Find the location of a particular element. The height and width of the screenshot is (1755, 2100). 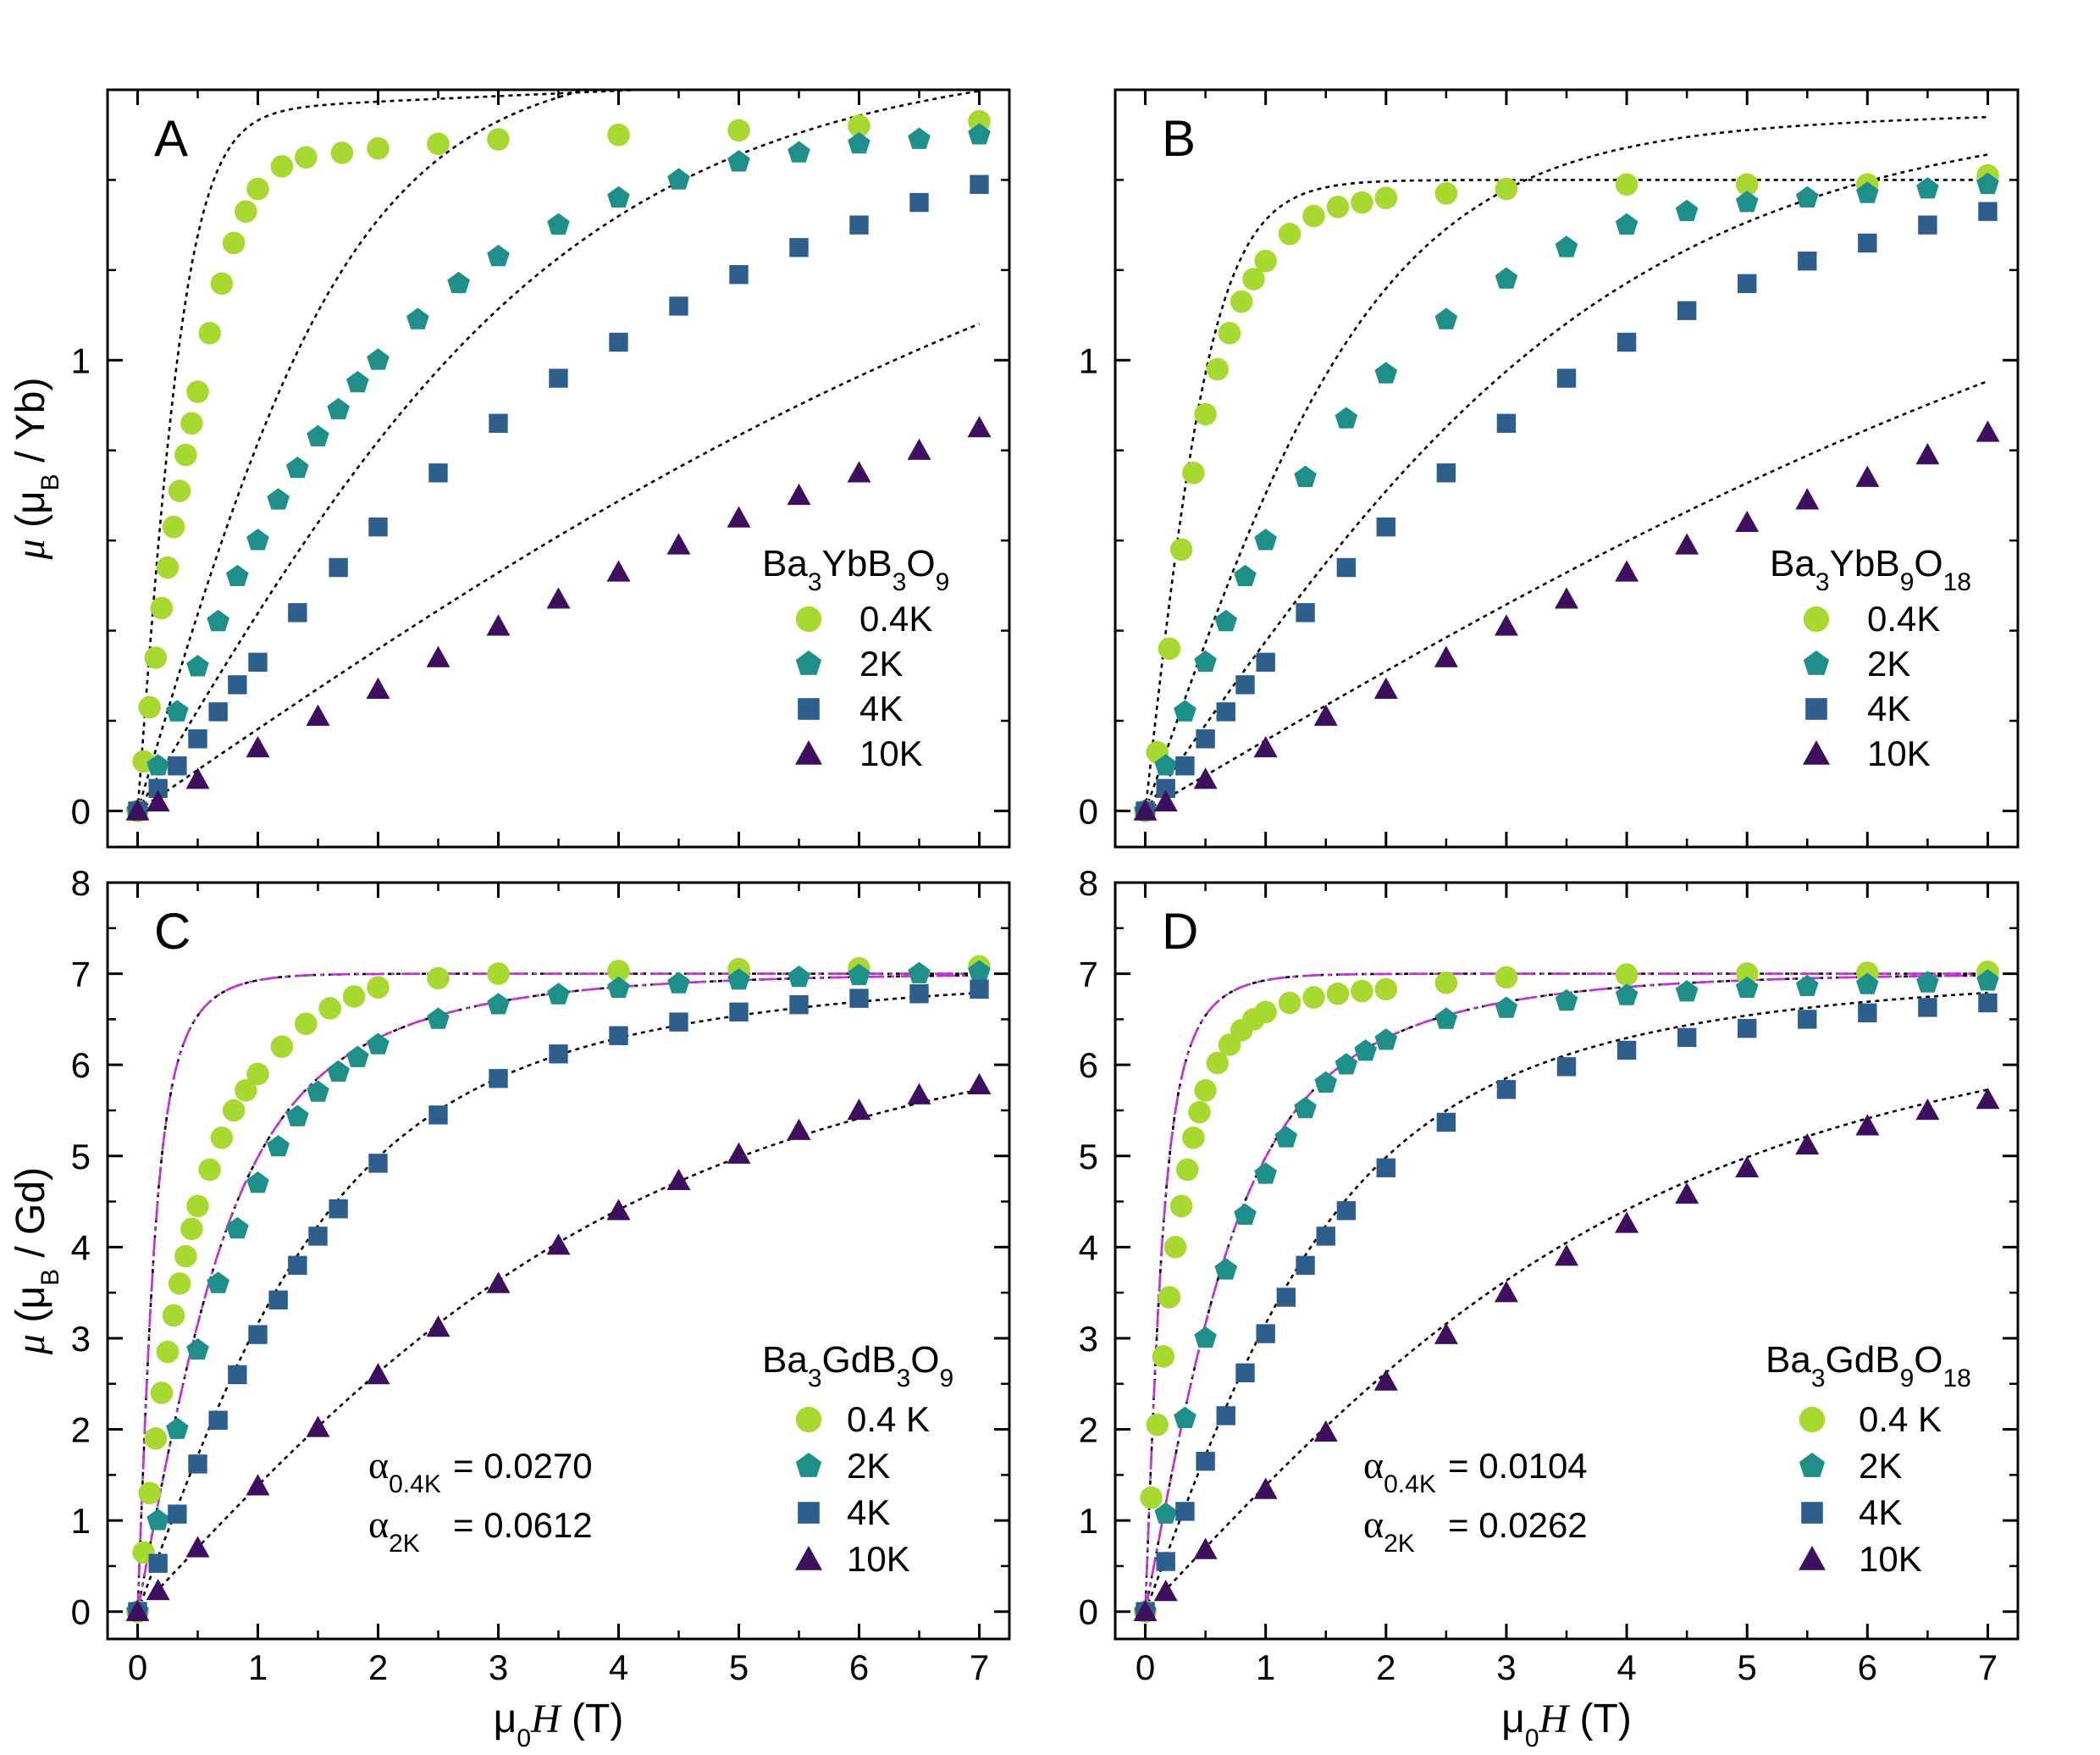

x-tick-label: 7 is located at coordinates (980, 1667).